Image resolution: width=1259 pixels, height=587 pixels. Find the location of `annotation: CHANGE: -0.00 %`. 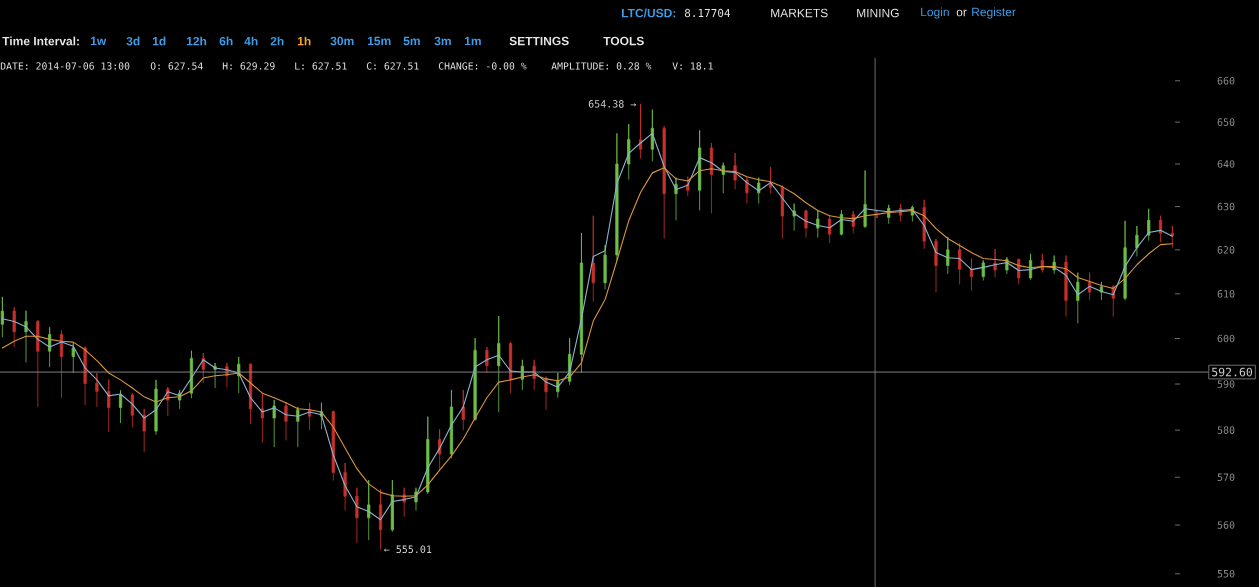

annotation: CHANGE: -0.00 % is located at coordinates (482, 66).